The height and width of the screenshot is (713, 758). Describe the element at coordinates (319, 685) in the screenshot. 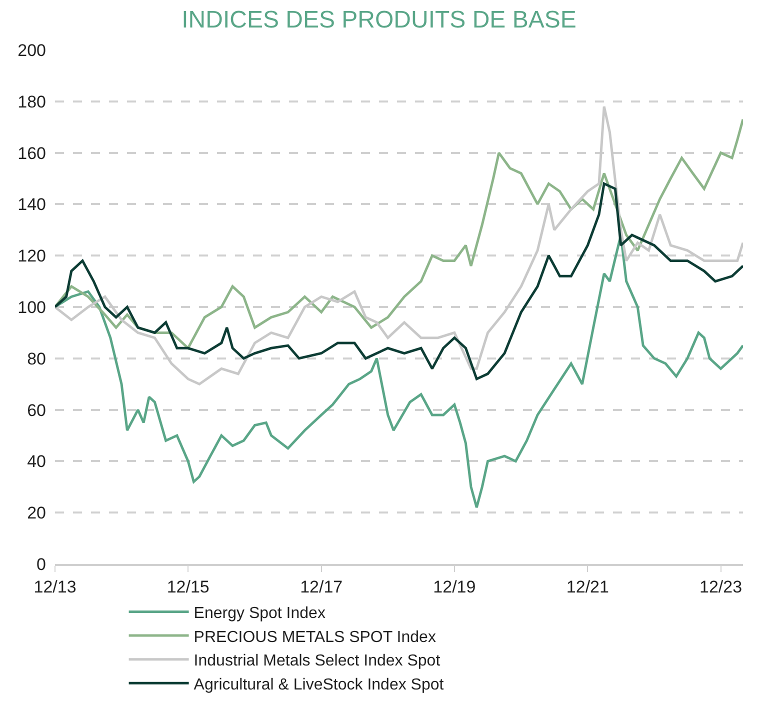

I see `legend-label: Agricultural & LiveStock Index Spot` at that location.